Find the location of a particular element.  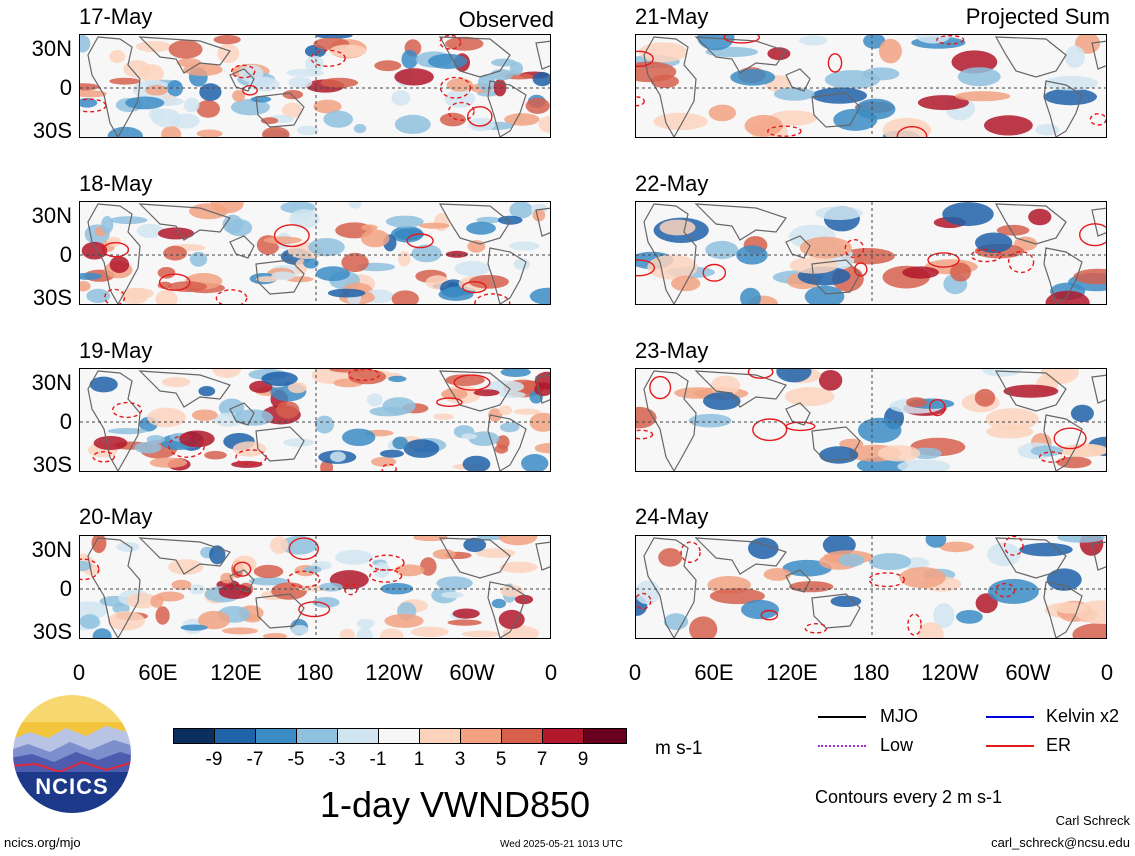

lon-label-right-120w: 120W is located at coordinates (950, 672).